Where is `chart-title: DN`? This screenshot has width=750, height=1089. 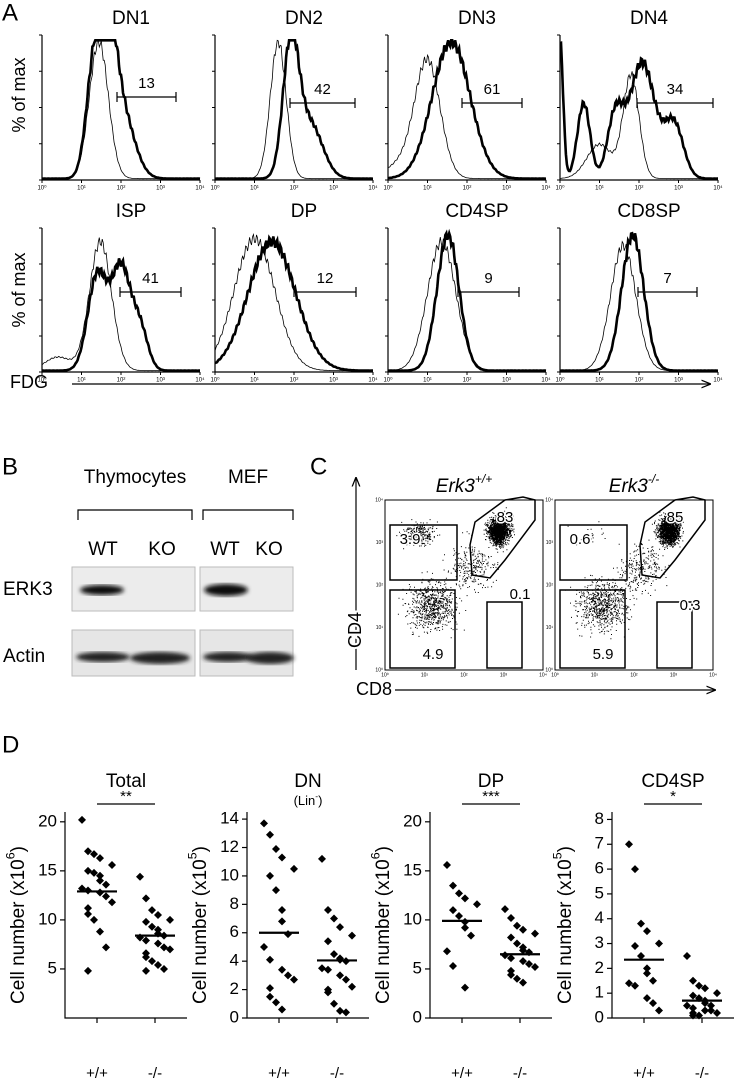
chart-title: DN is located at coordinates (307, 781).